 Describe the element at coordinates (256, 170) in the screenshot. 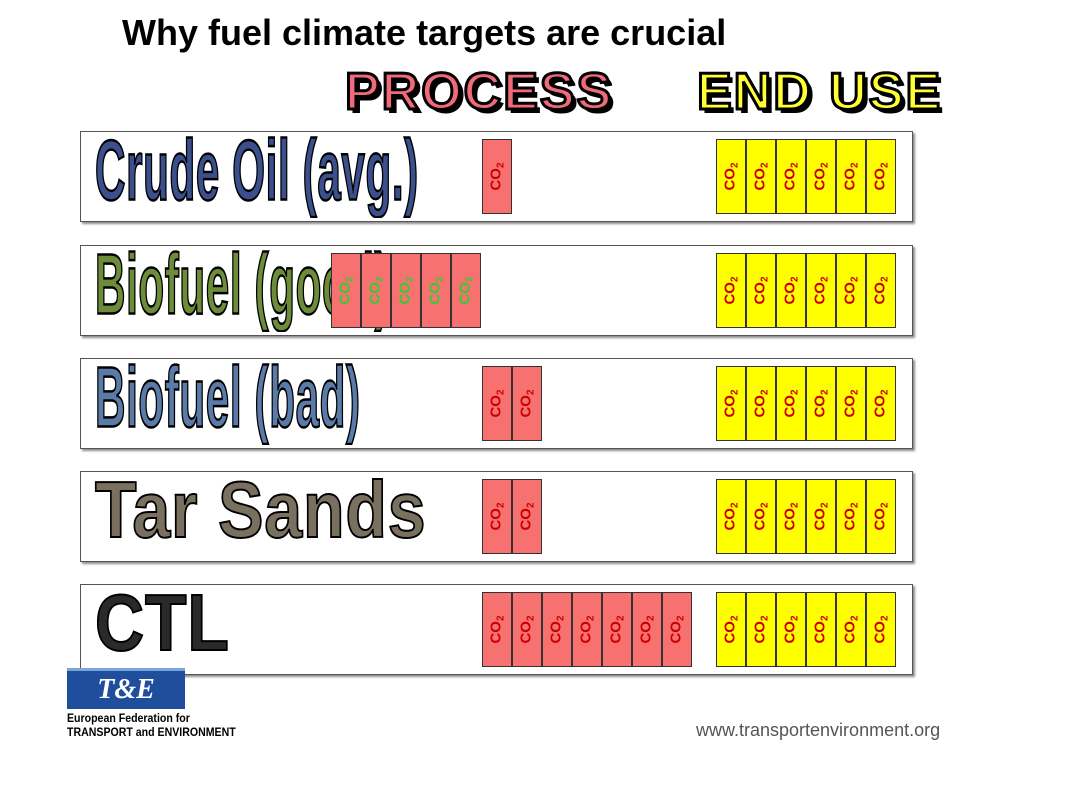

I see `fuel-name: Crude Oil (avg.)` at that location.